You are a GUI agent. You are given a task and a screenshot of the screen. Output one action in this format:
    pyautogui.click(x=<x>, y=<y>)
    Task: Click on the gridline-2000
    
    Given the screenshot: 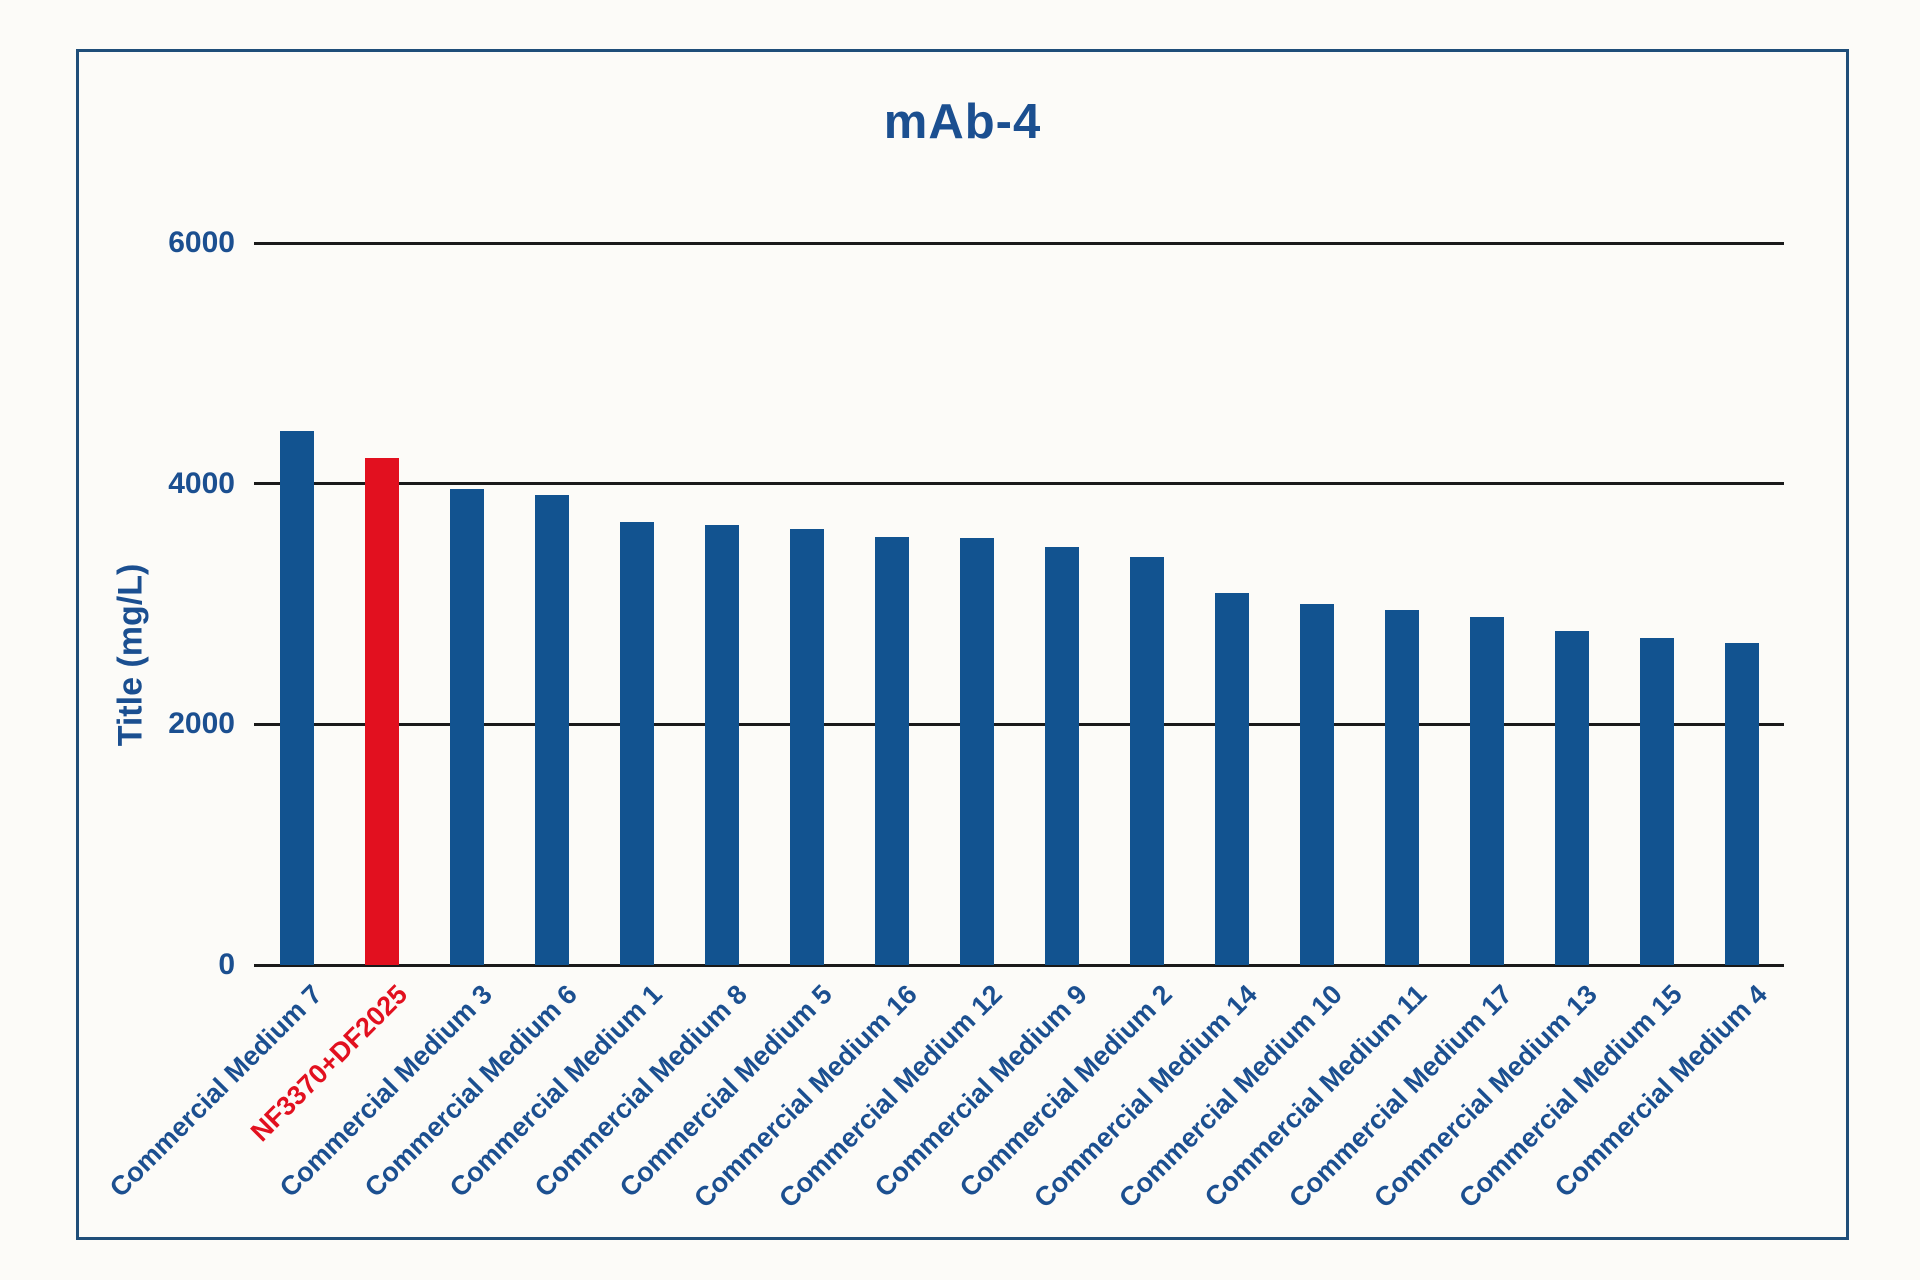 What is the action you would take?
    pyautogui.click(x=1019, y=724)
    